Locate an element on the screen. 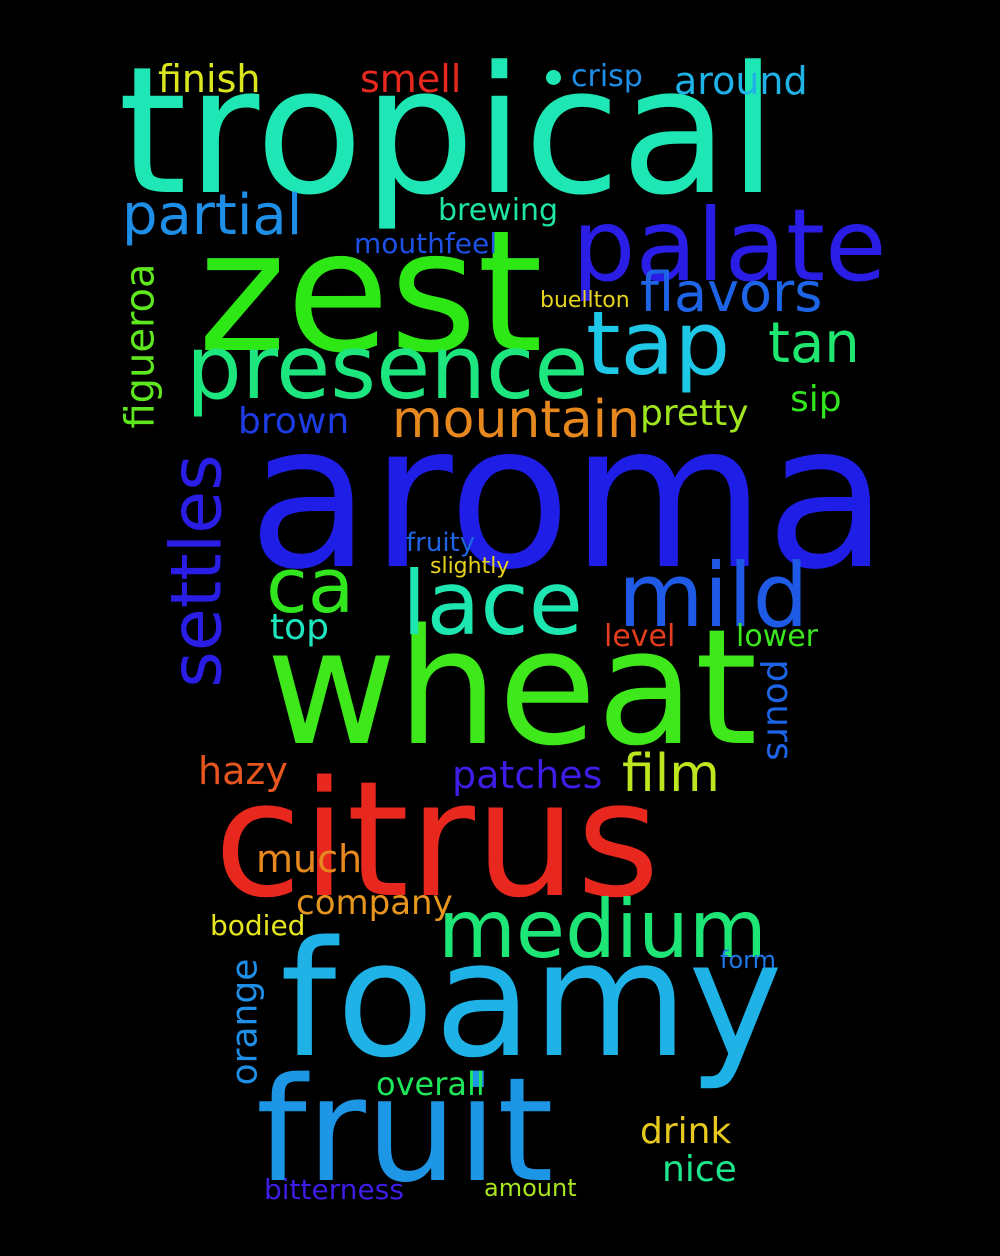 The image size is (1000, 1256). word-nice: nice is located at coordinates (699, 1169).